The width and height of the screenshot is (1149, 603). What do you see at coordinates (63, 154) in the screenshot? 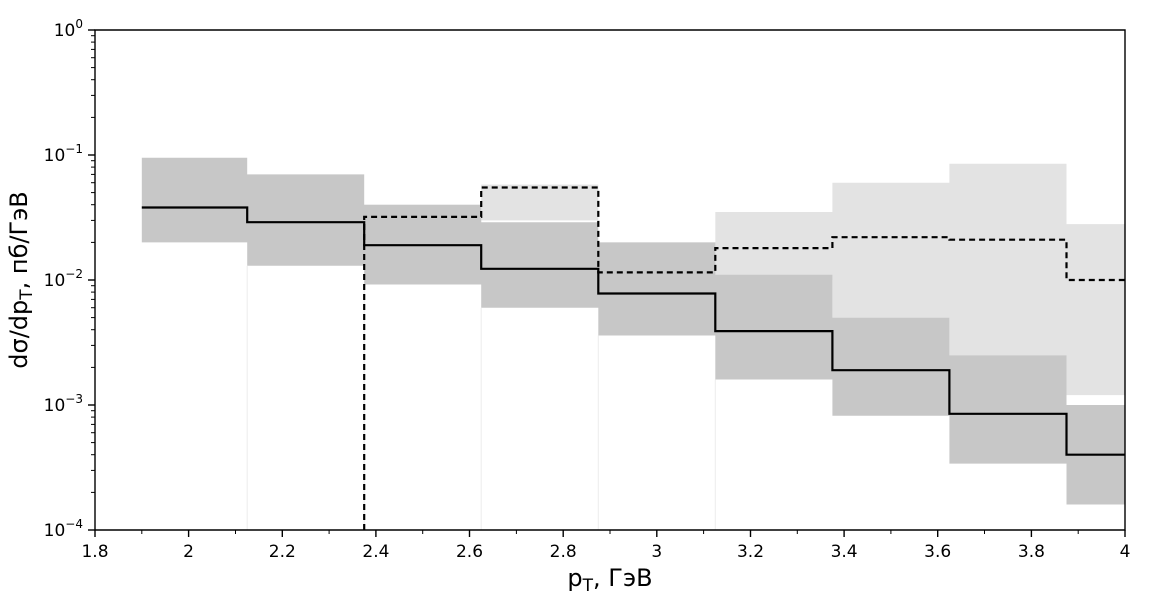
I see `y-tick-label: 10⁻¹` at bounding box center [63, 154].